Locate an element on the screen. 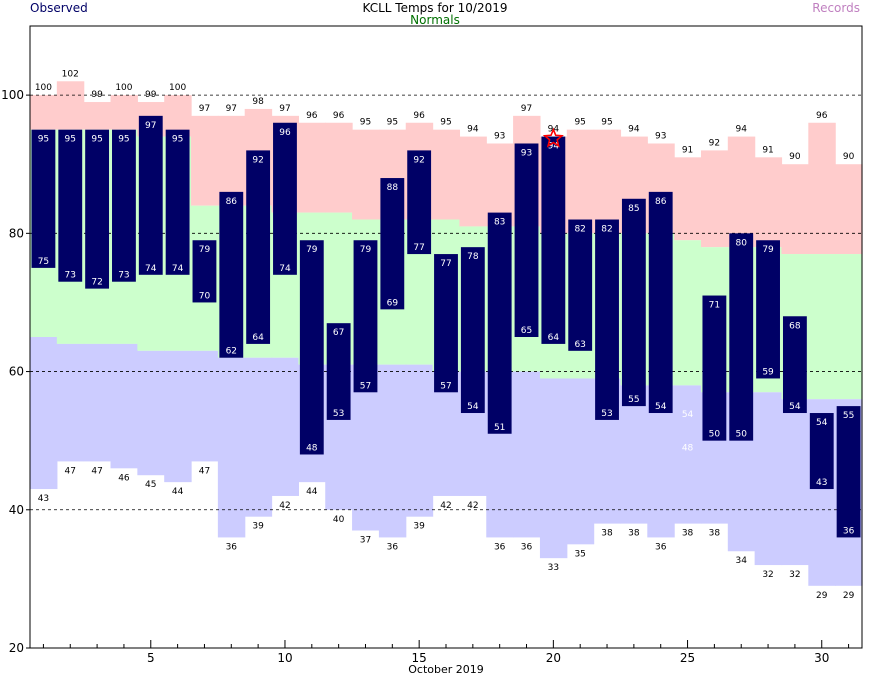 The width and height of the screenshot is (870, 676). record-low-label: 39 is located at coordinates (258, 527).